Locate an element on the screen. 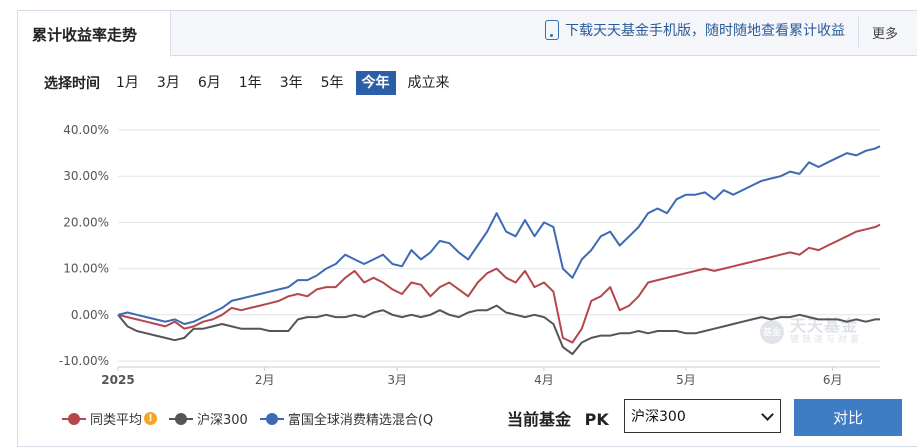  watermark-logo: 基金 is located at coordinates (772, 331).